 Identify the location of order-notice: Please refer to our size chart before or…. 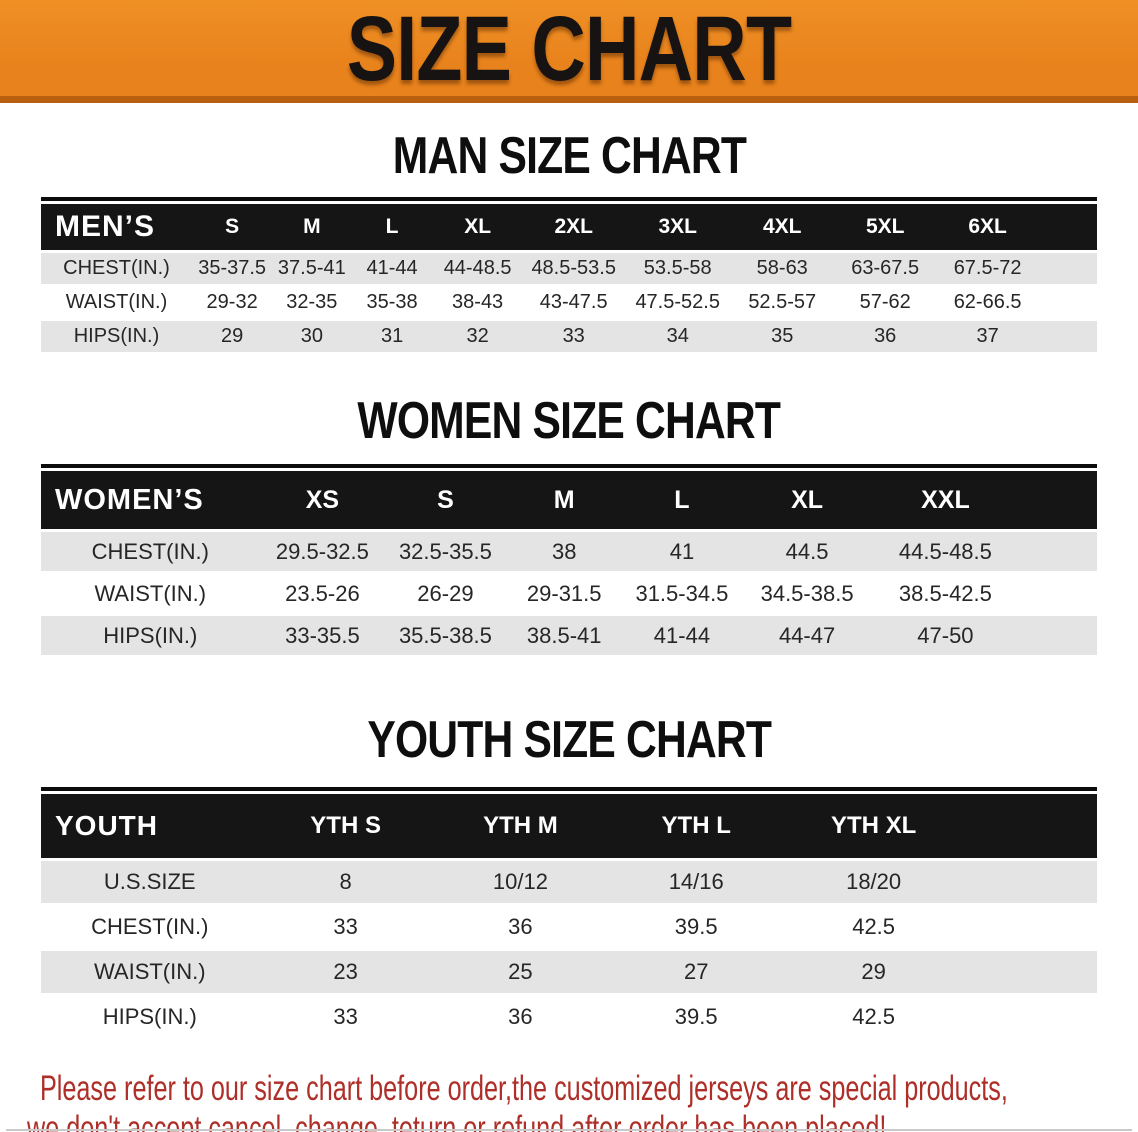
(569, 1100).